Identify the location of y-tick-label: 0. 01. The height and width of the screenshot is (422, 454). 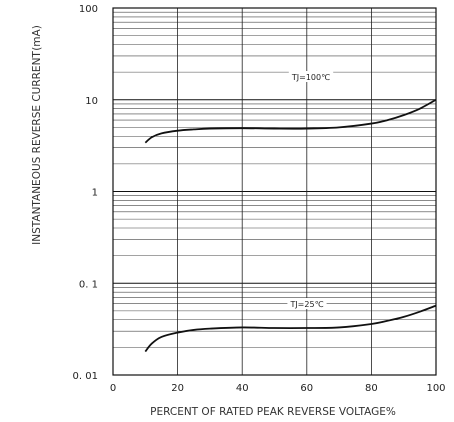
(85, 376).